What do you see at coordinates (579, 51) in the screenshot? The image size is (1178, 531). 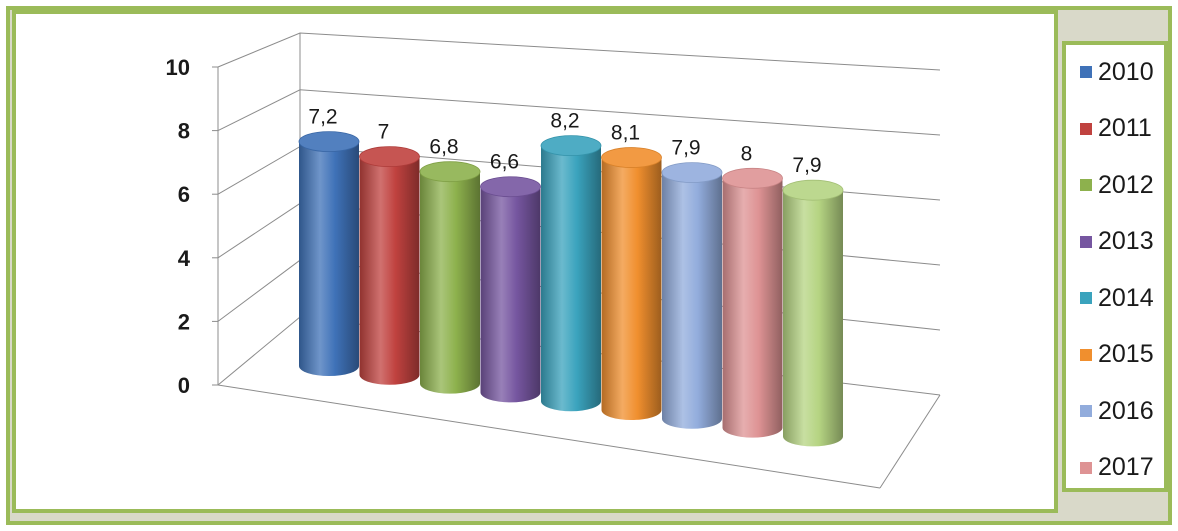 I see `gridline` at bounding box center [579, 51].